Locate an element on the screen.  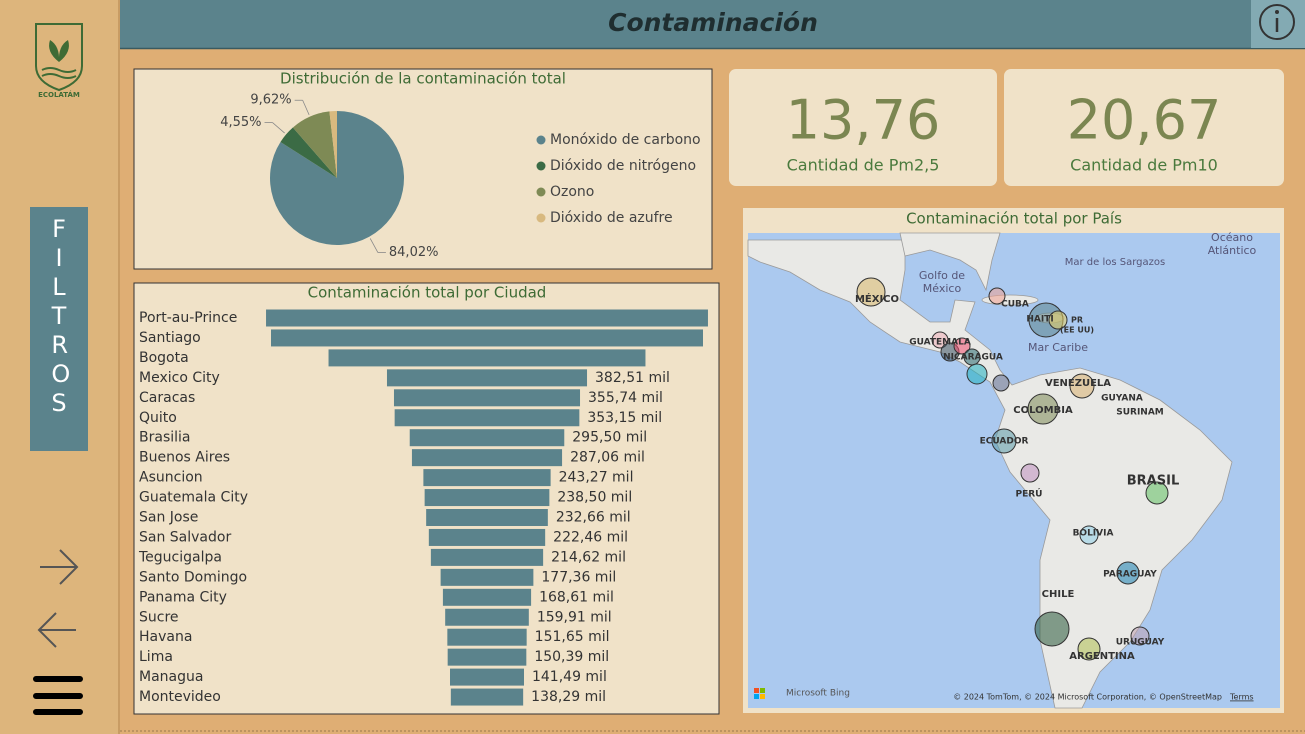
legend-label: Dióxido de azufre is located at coordinates (611, 218).